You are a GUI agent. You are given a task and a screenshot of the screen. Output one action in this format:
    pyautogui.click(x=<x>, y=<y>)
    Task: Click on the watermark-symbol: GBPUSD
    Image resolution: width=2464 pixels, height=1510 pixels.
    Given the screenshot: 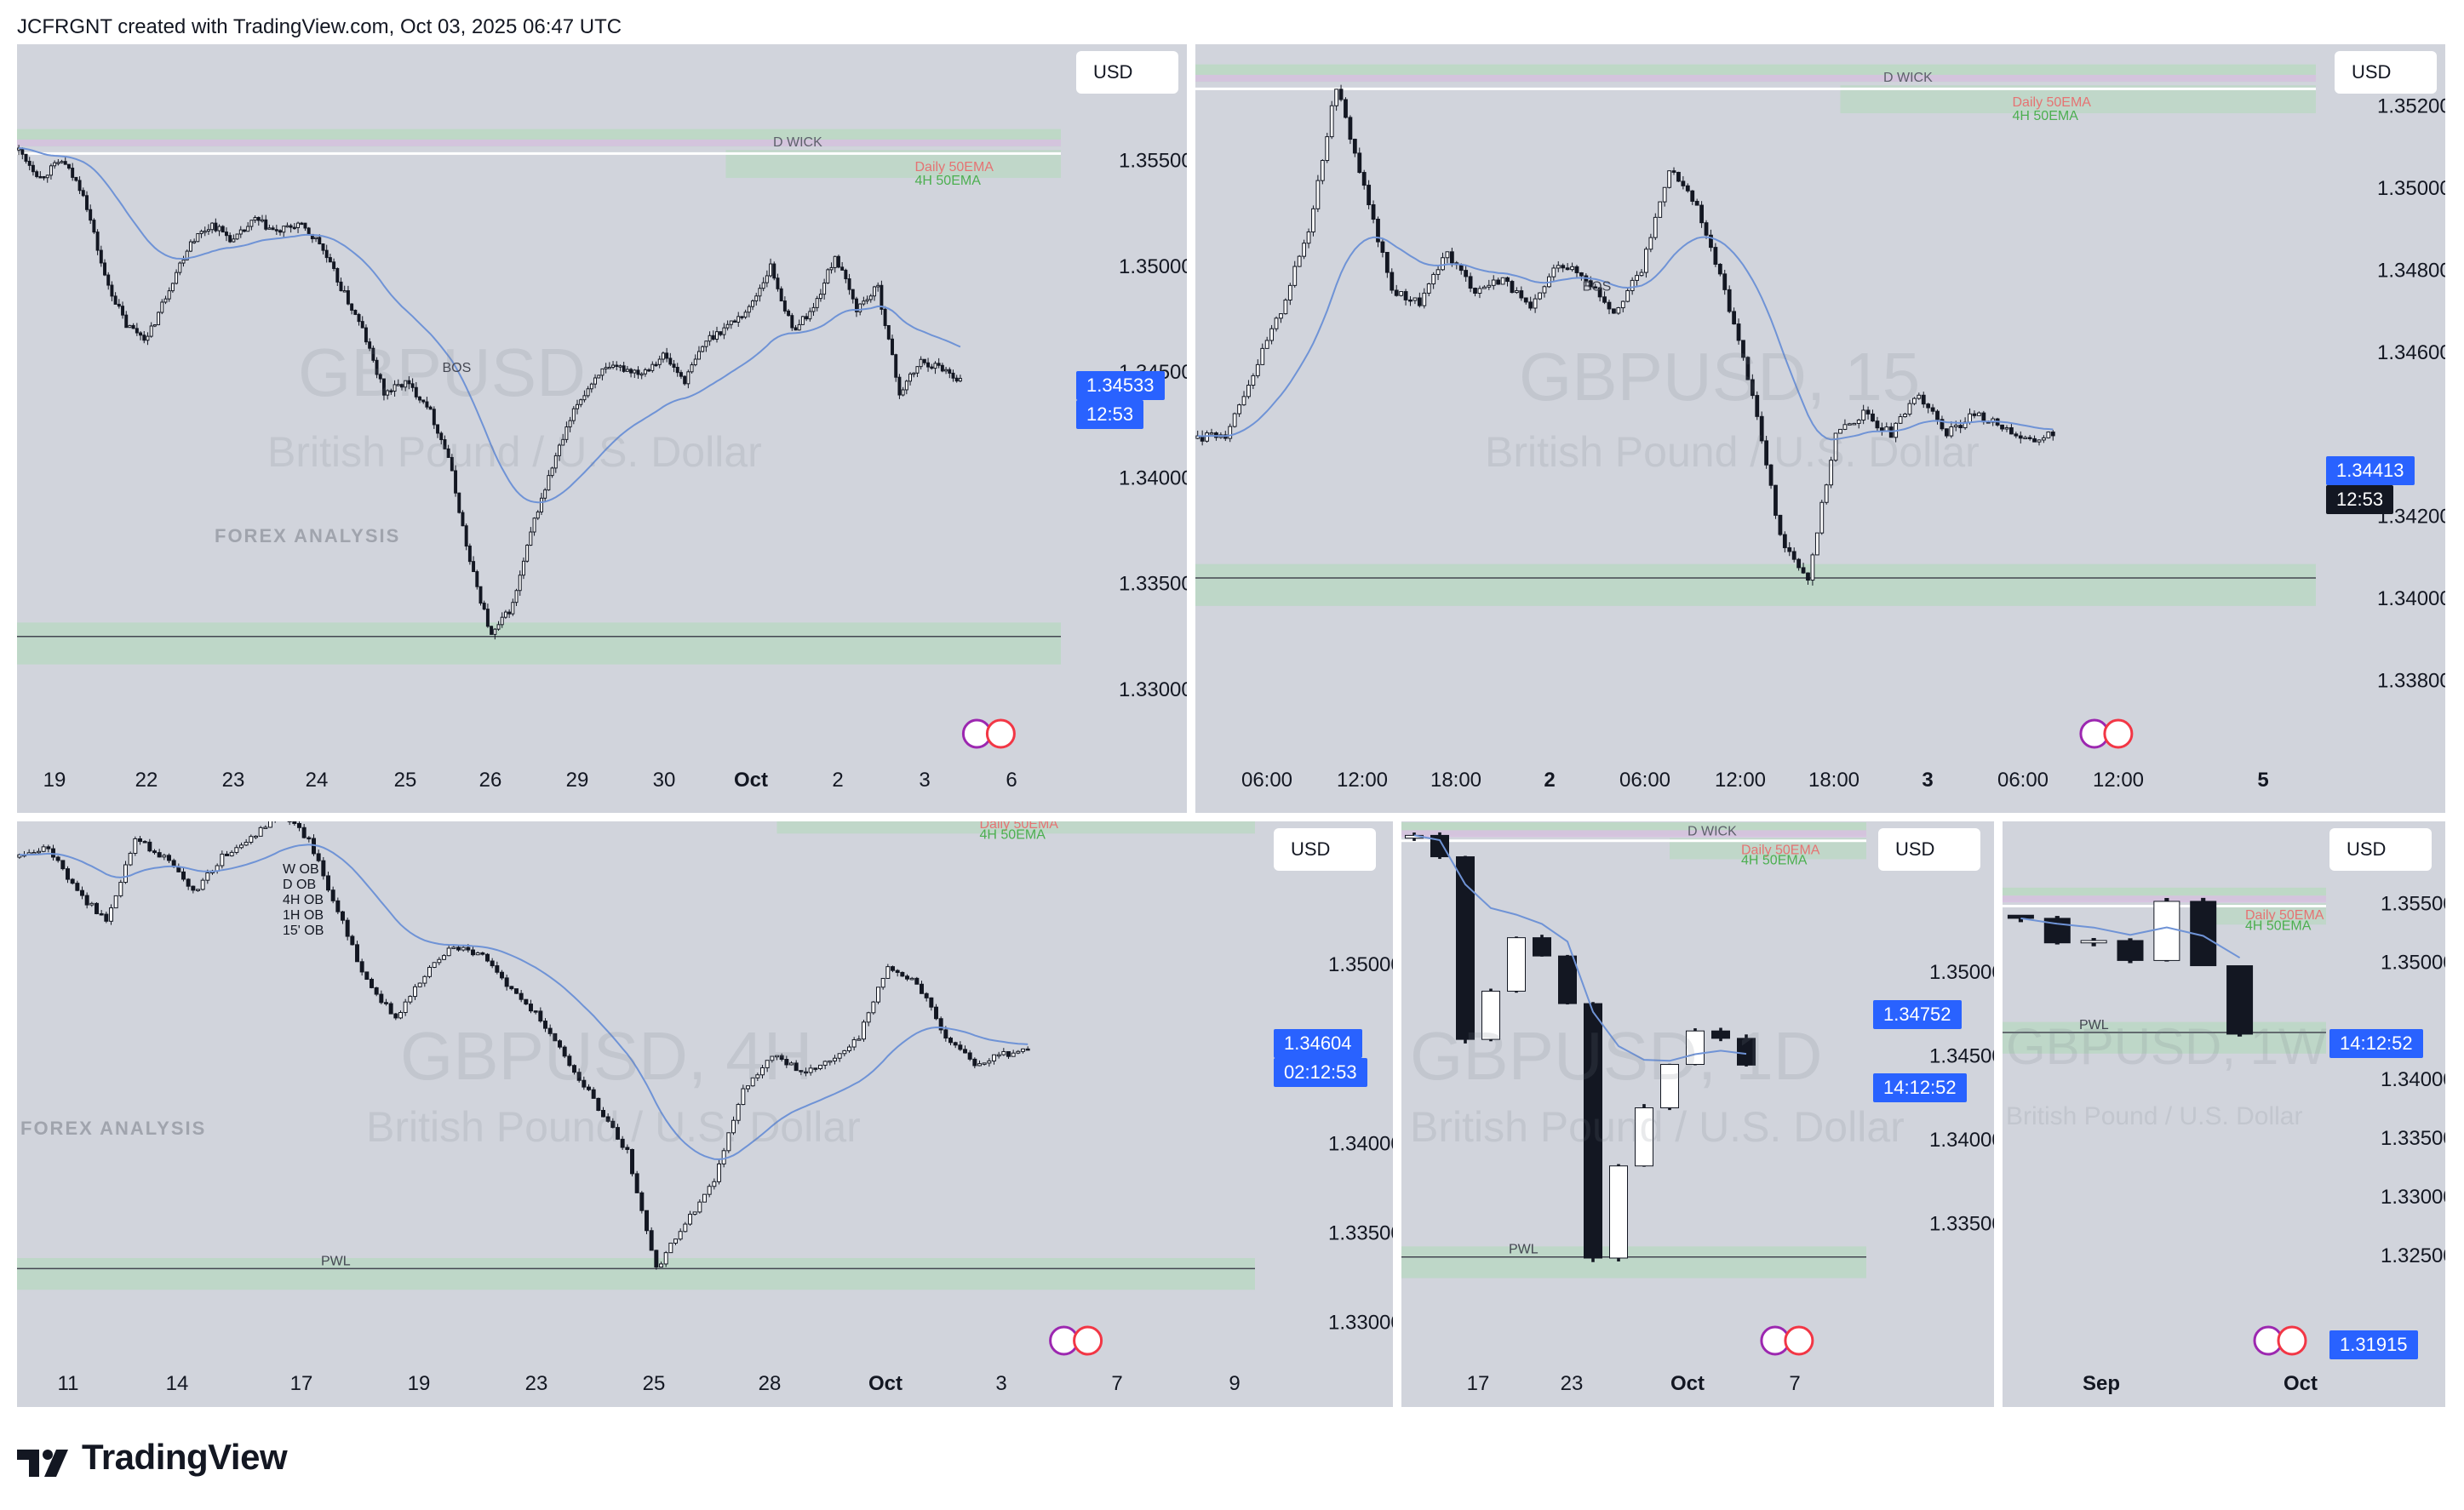 What is the action you would take?
    pyautogui.click(x=442, y=372)
    